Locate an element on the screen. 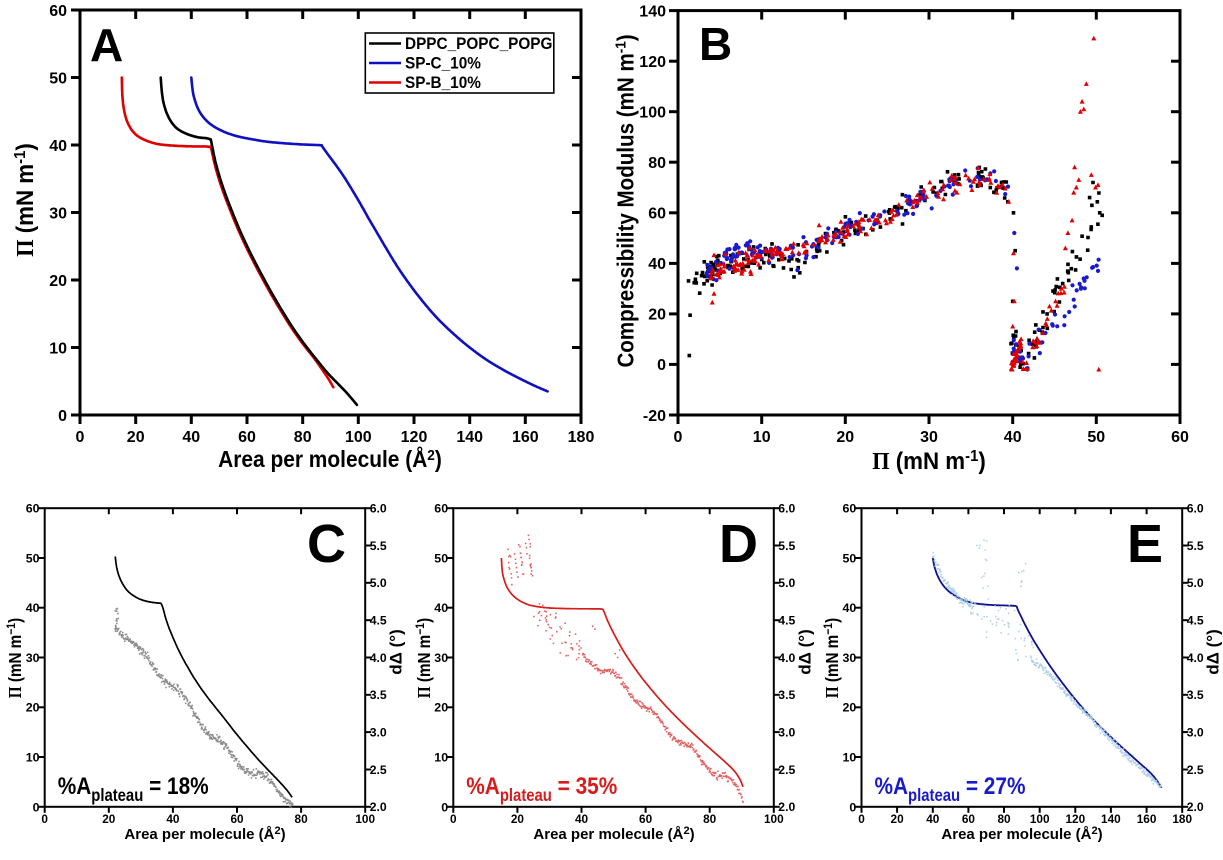 This screenshot has height=860, width=1223. svg-text: A is located at coordinates (106, 45).